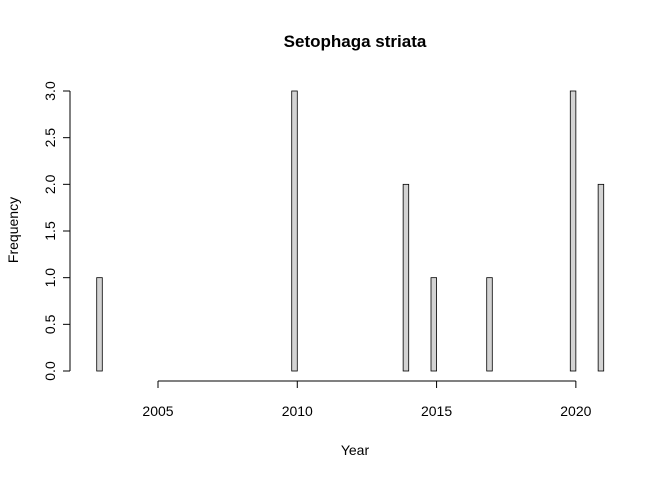  I want to click on x-tick-label: 2010, so click(297, 411).